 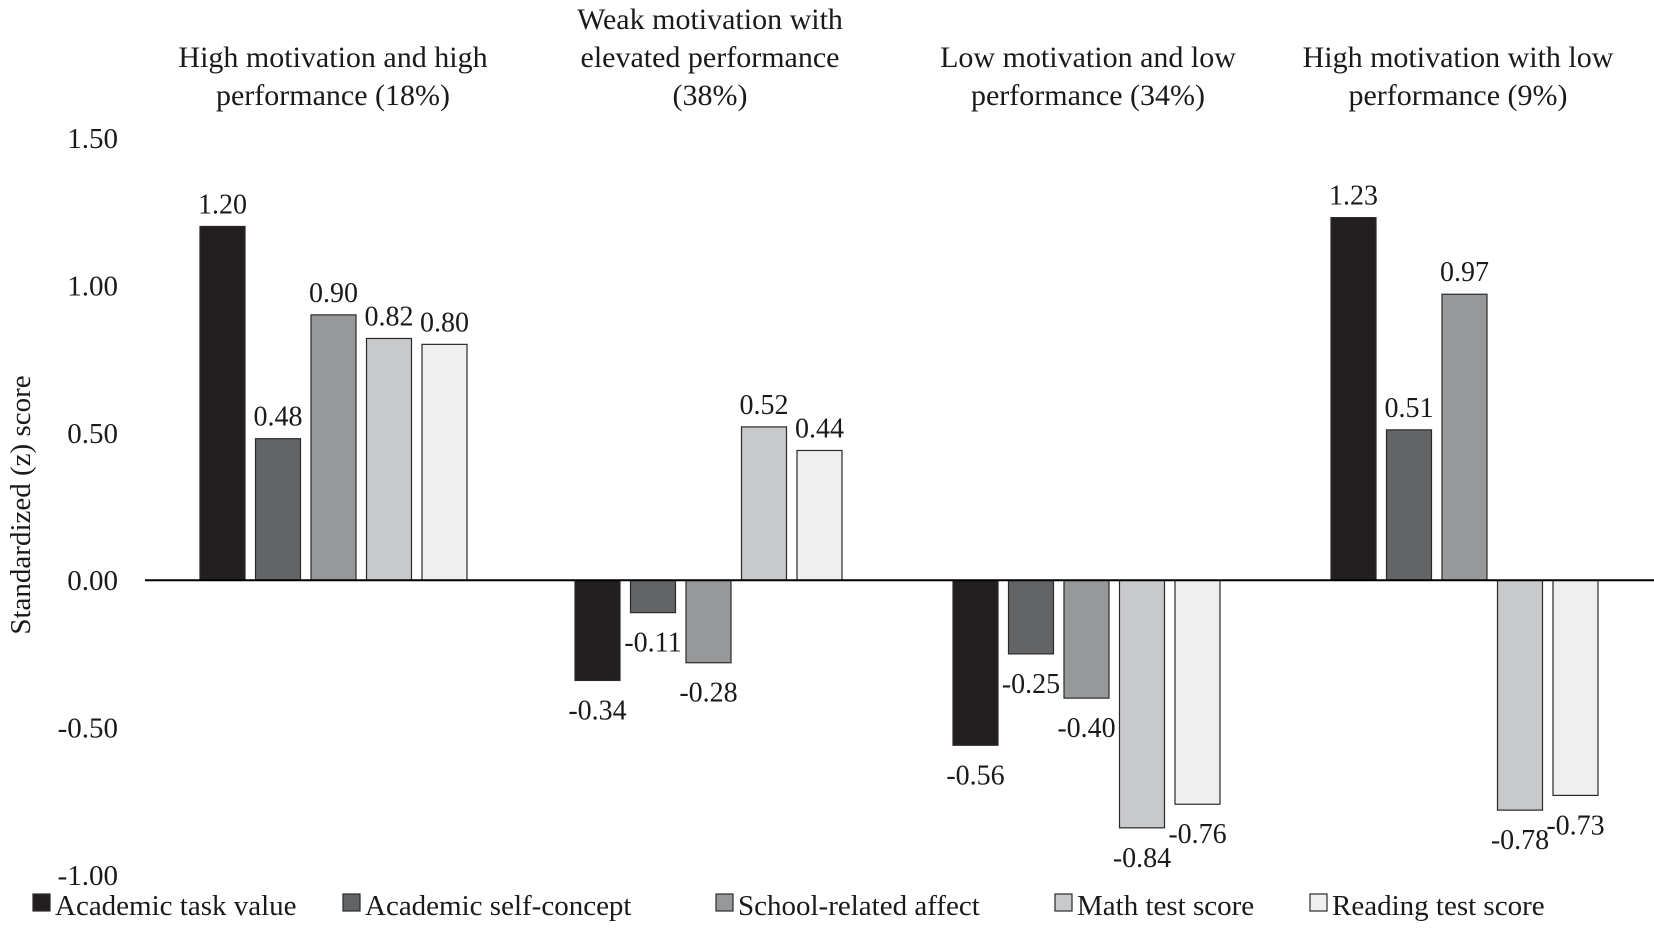 I want to click on legend-label: Math test score, so click(x=1165, y=906).